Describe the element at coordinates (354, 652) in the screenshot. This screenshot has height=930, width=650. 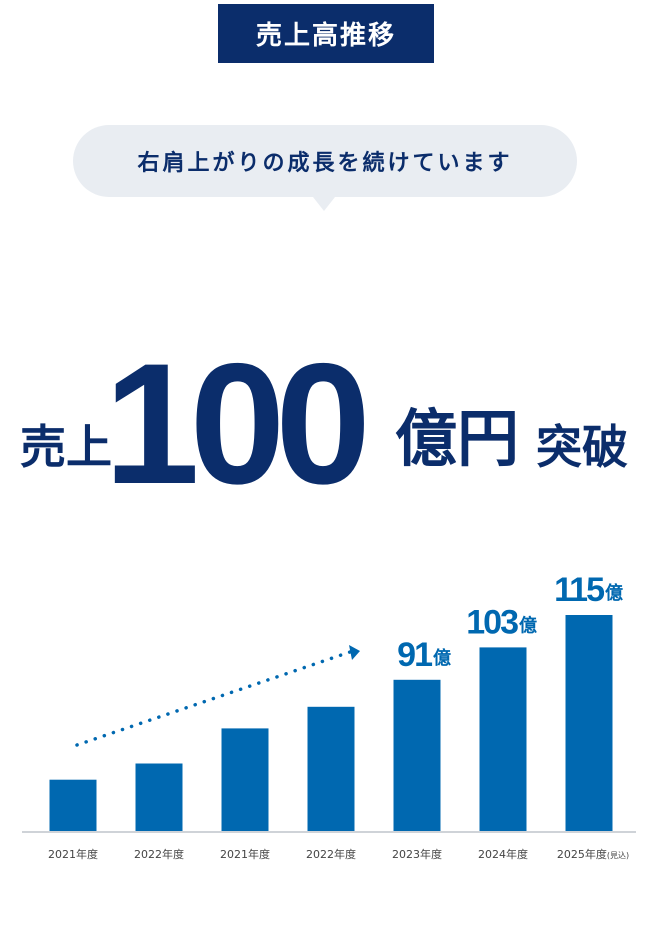
I see `trend-arrowhead-icon` at that location.